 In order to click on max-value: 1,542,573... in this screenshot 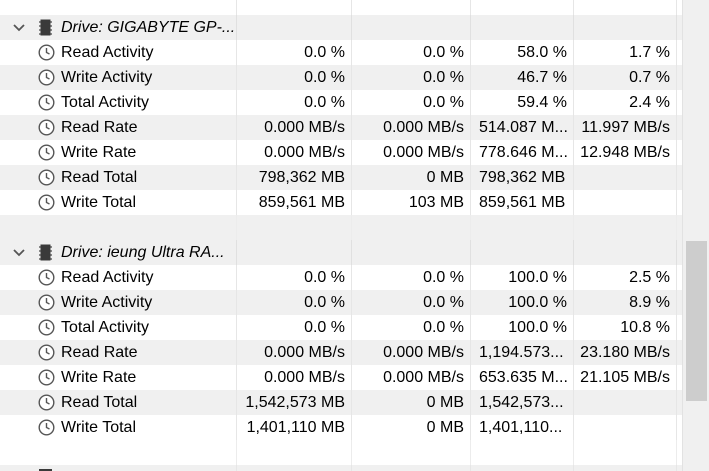, I will do `click(522, 402)`.